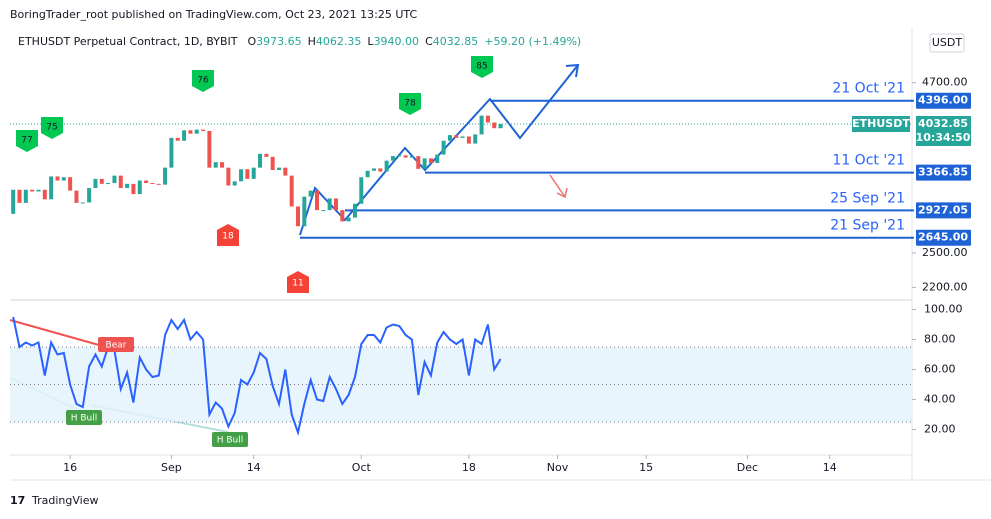  Describe the element at coordinates (439, 150) in the screenshot. I see `projection` at that location.